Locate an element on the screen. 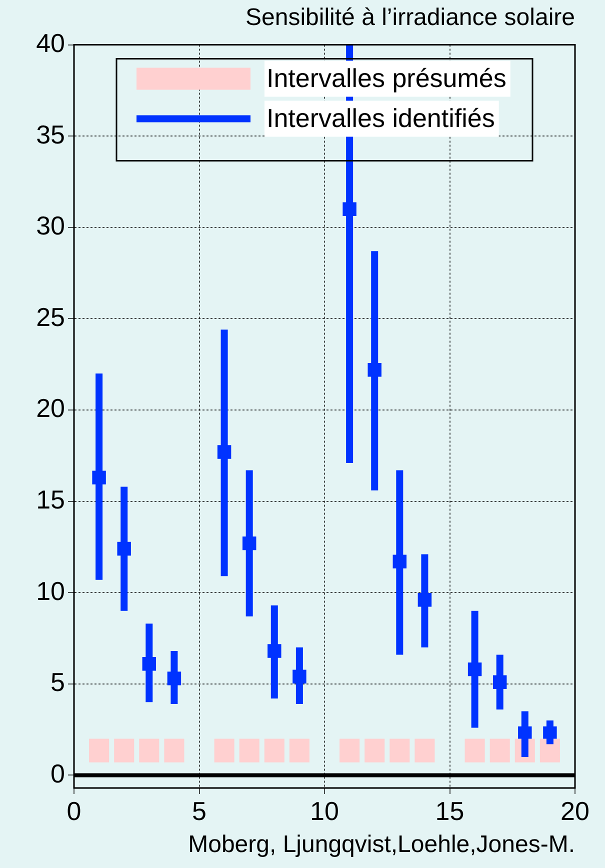 Image resolution: width=605 pixels, height=868 pixels. x-axis-title: Moberg, Ljungqvist,Loehle,Jones-M. is located at coordinates (381, 844).